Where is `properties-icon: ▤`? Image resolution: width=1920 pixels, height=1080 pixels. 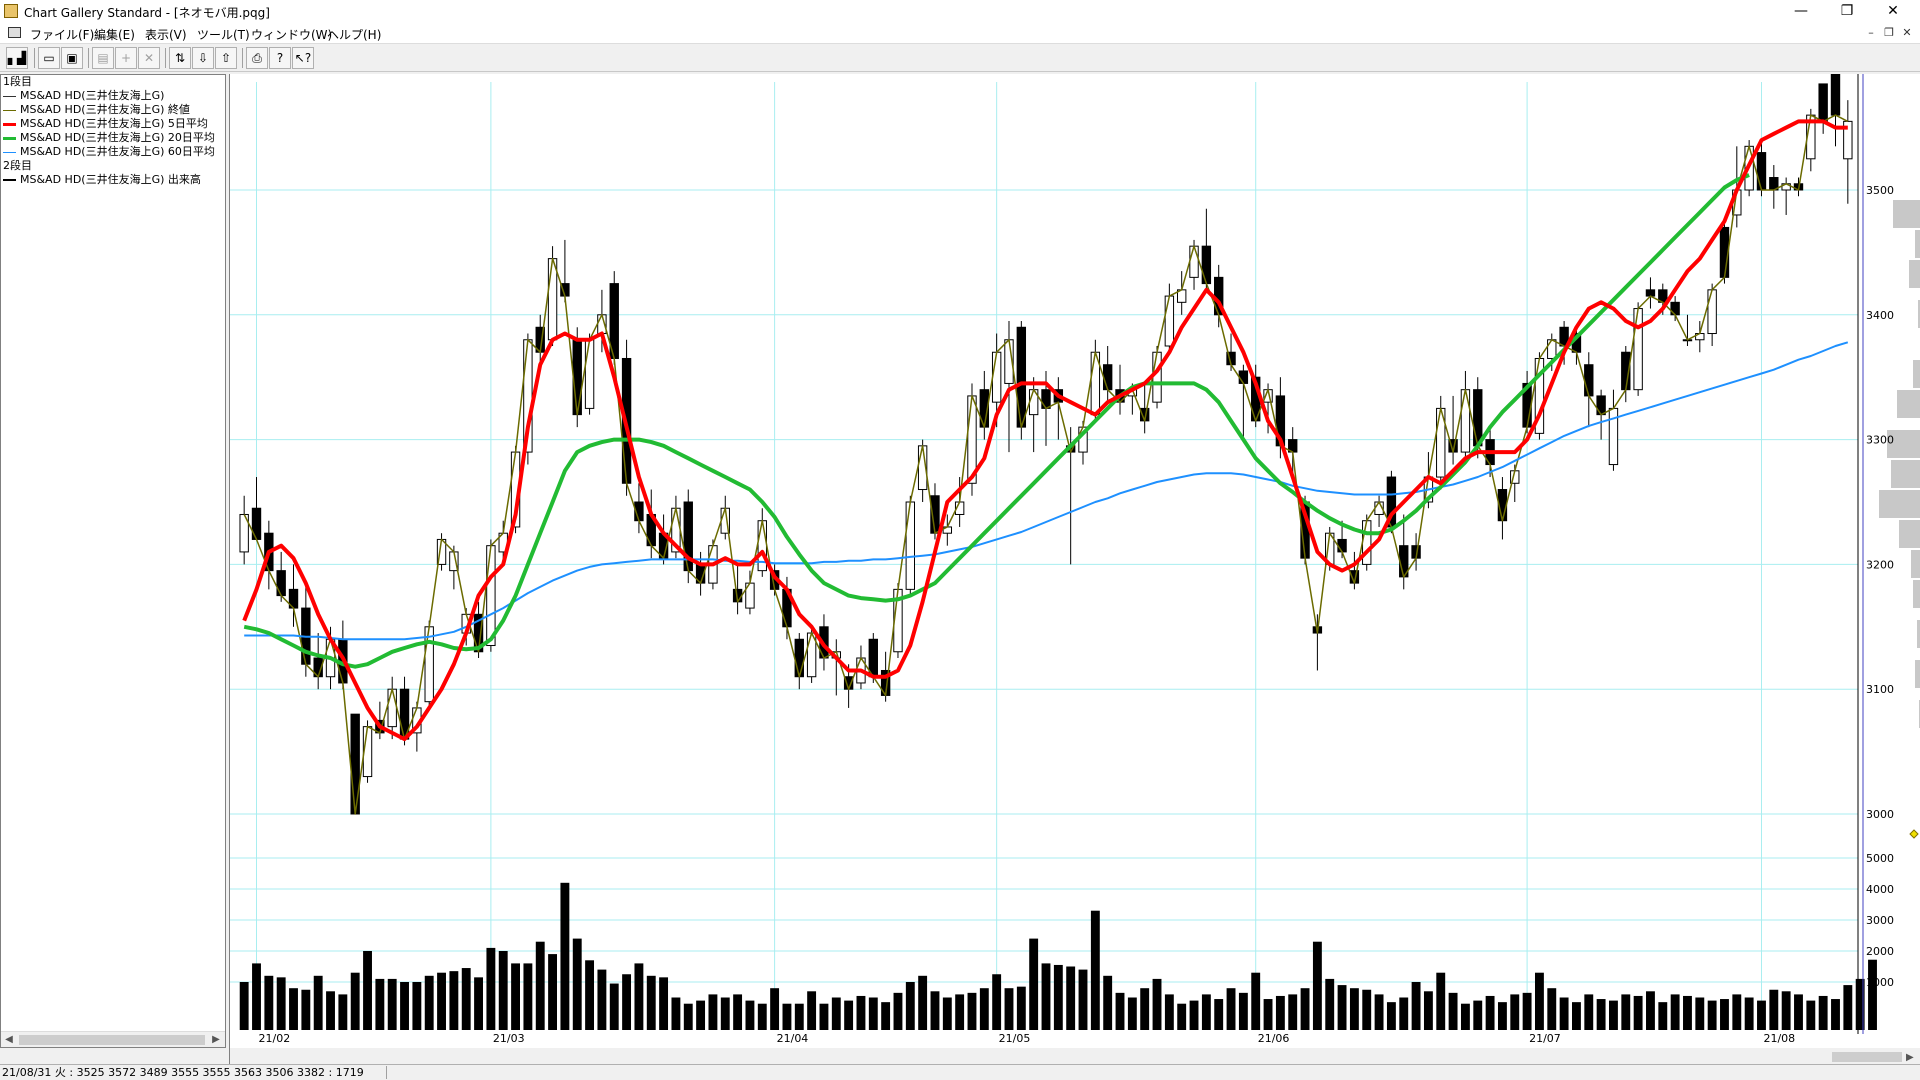 properties-icon: ▤ is located at coordinates (103, 58).